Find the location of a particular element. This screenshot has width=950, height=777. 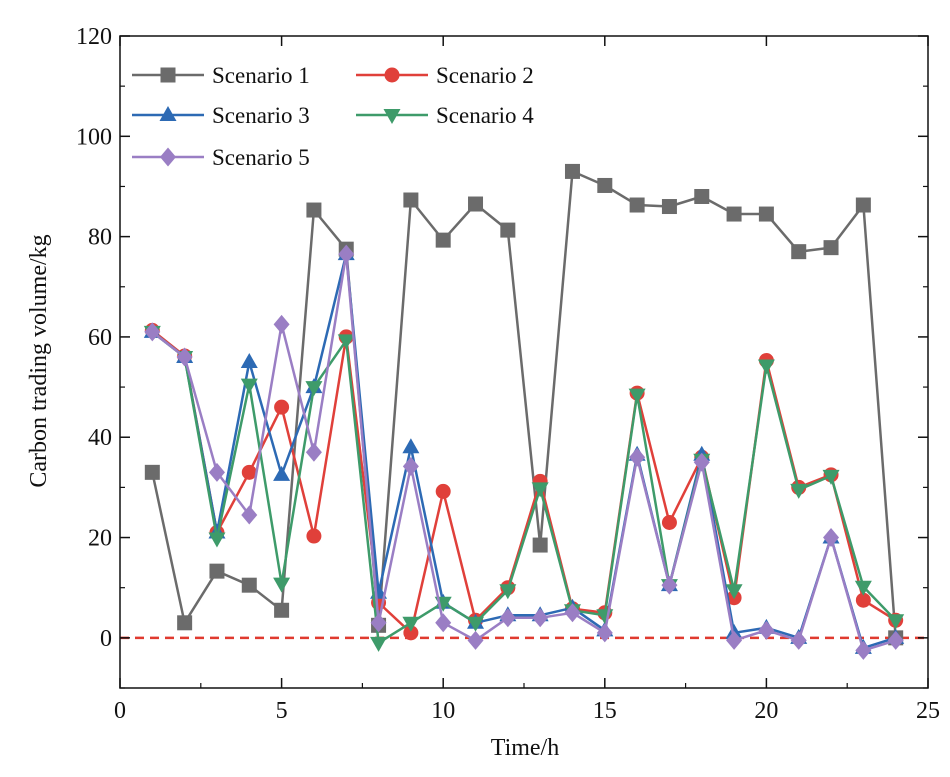

legend-item-scenario-5: Scenario 5 is located at coordinates (221, 157).